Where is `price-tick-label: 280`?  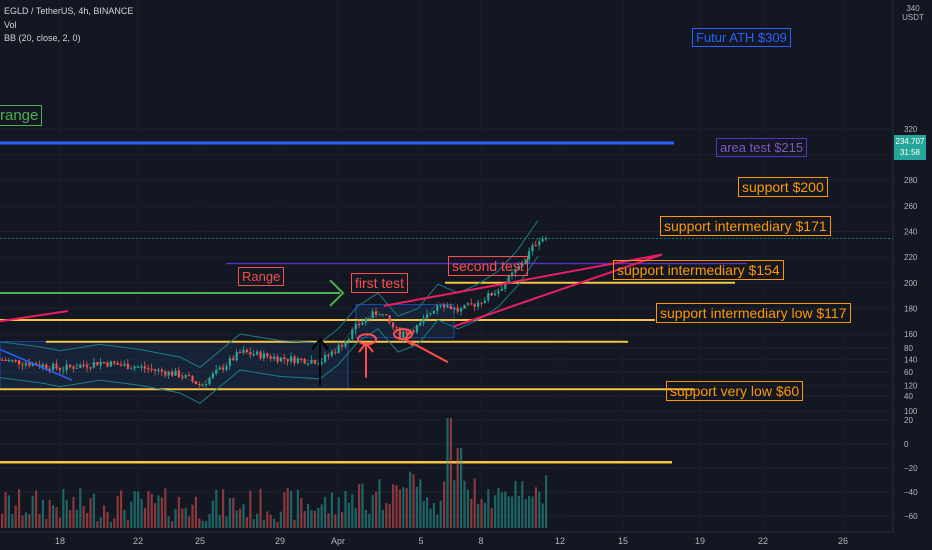 price-tick-label: 280 is located at coordinates (911, 180).